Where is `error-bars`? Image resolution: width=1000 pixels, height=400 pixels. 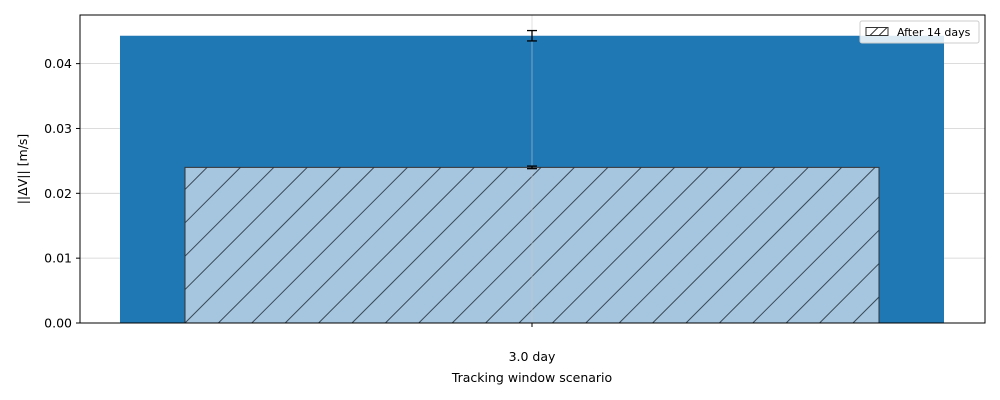
error-bars is located at coordinates (532, 99).